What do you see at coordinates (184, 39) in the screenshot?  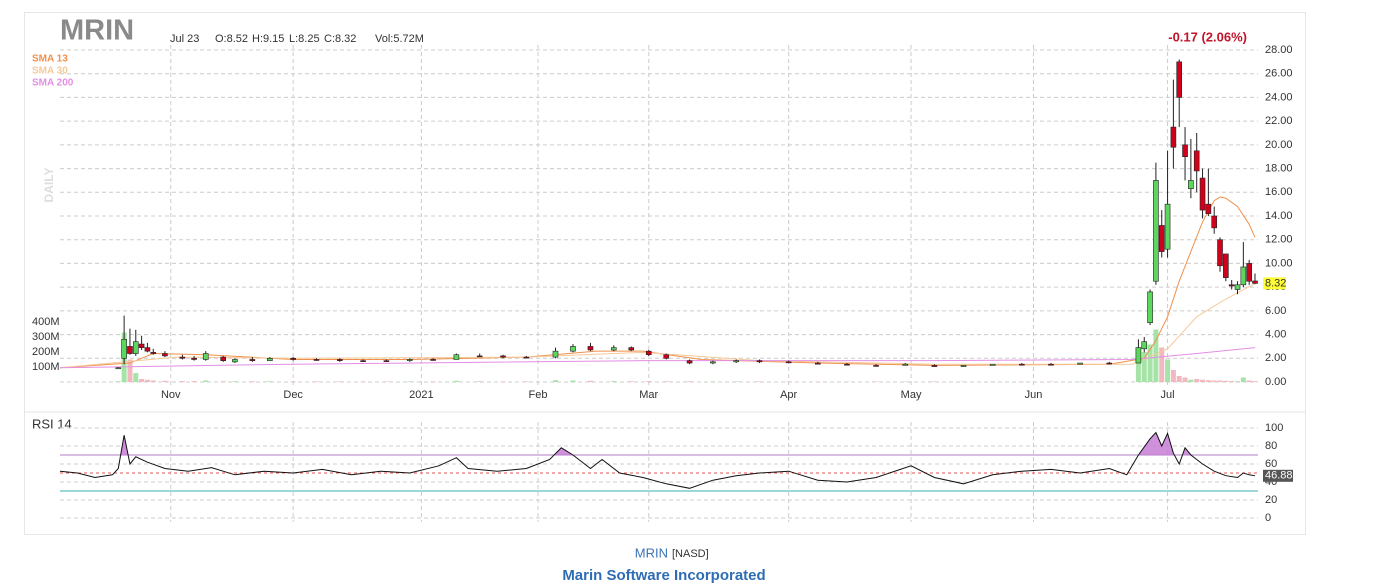 I see `date: Jul 23` at bounding box center [184, 39].